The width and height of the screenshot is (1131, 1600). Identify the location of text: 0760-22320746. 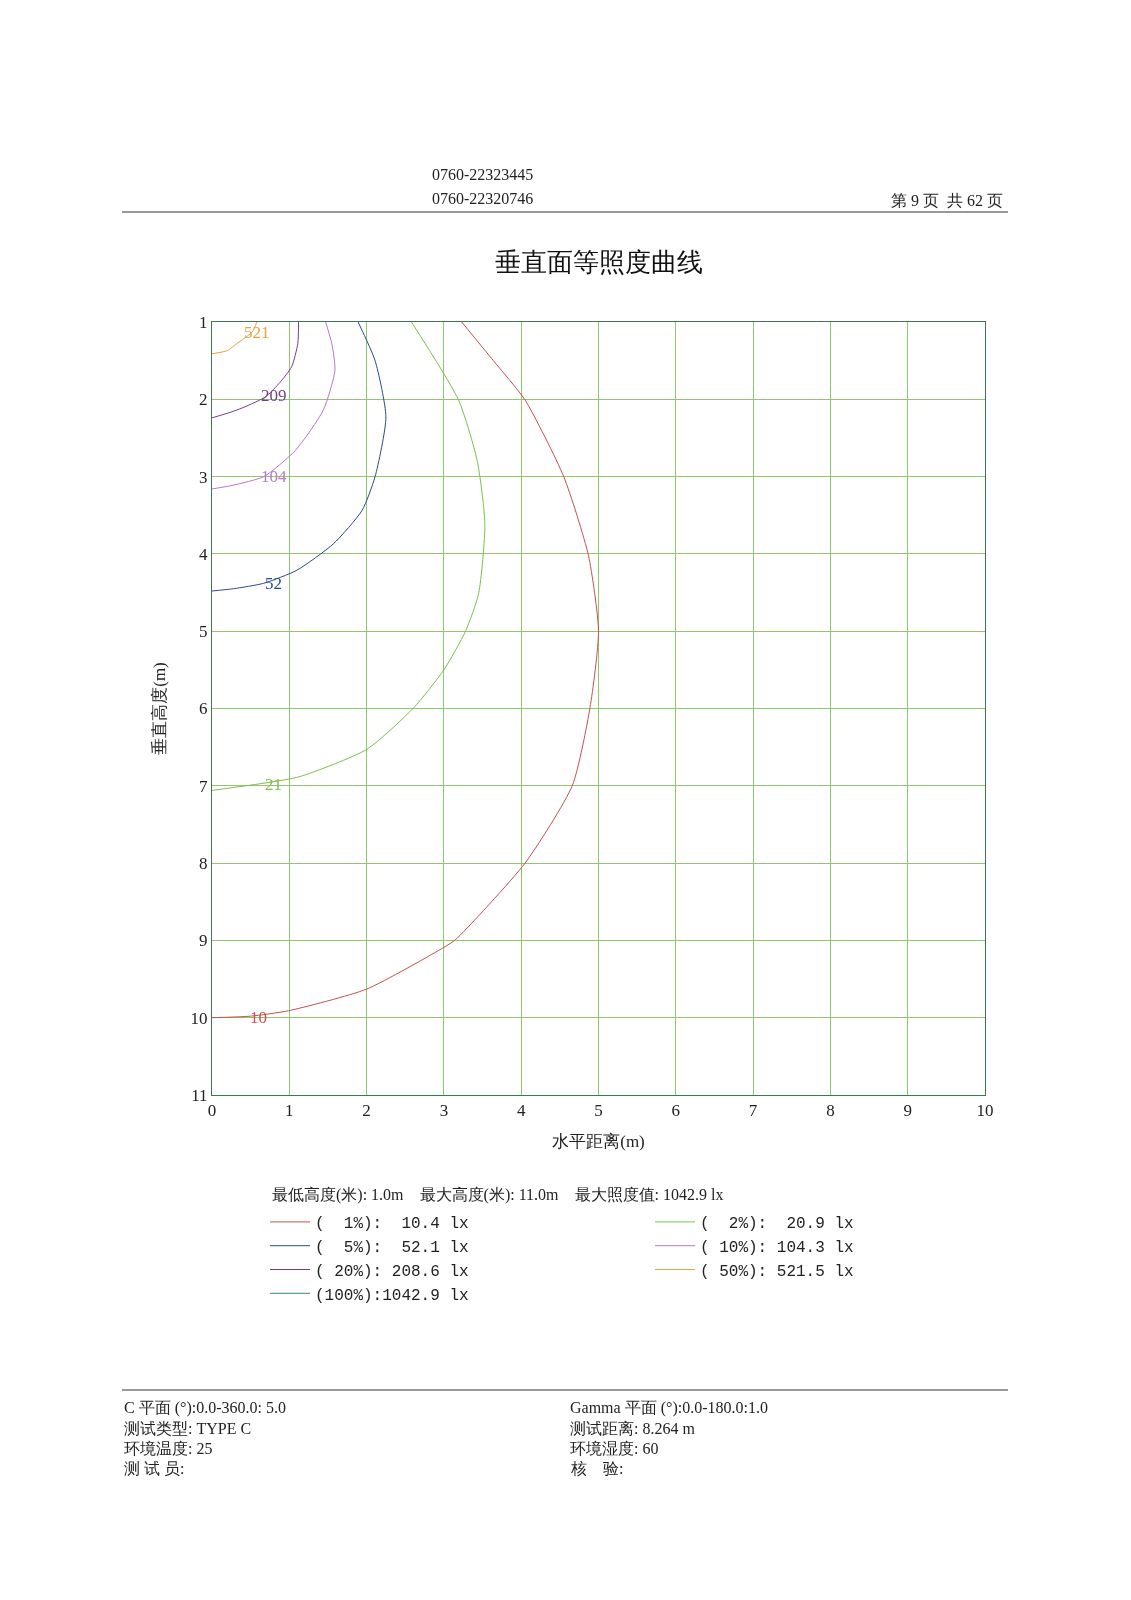
(483, 198).